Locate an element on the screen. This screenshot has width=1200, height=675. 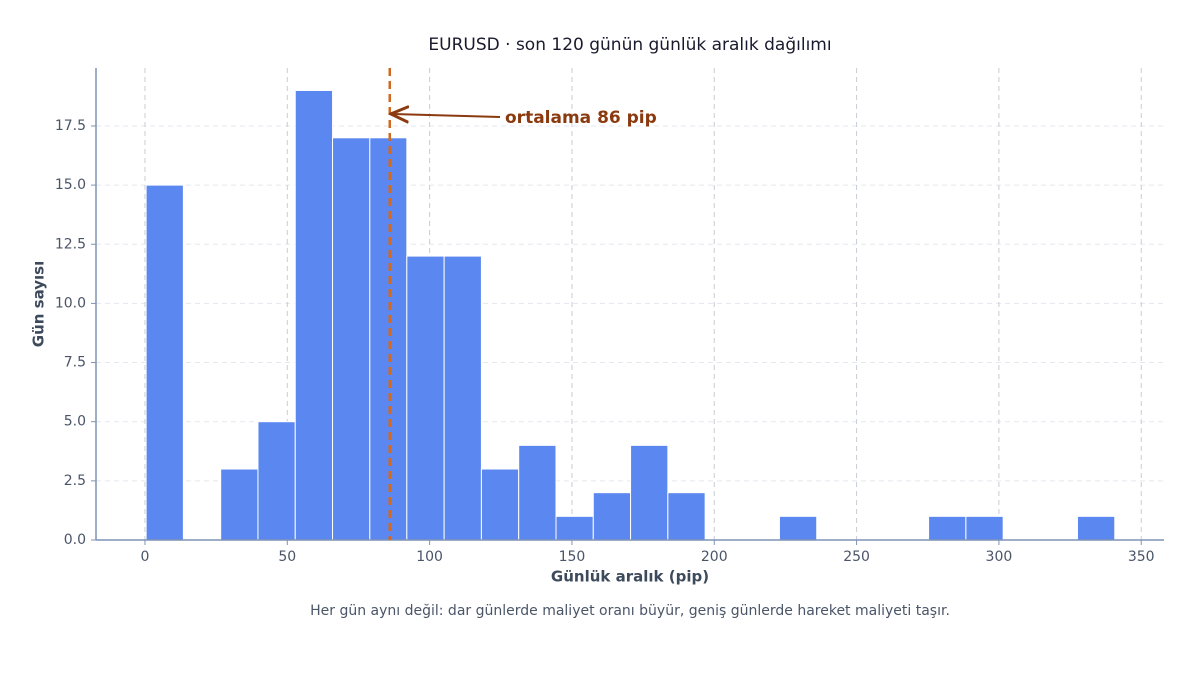
x-tick-label: 350 is located at coordinates (1141, 557).